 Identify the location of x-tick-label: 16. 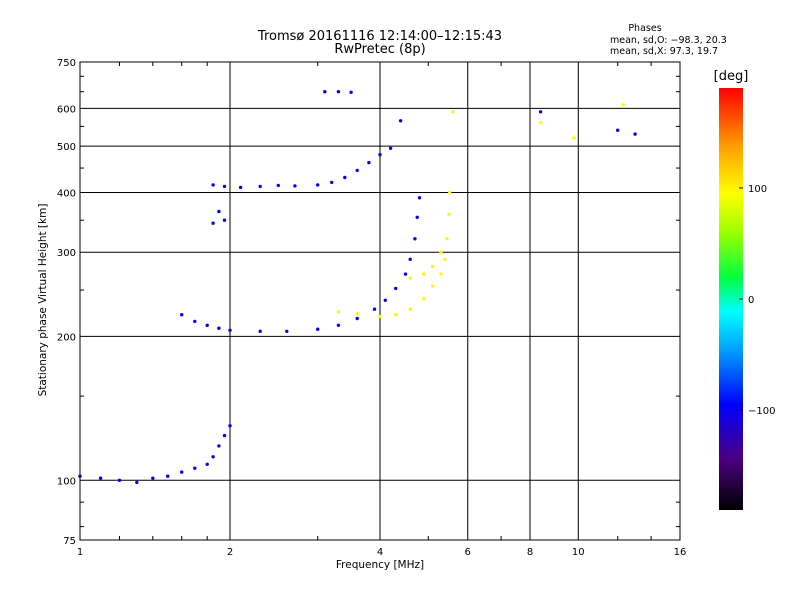
(680, 552).